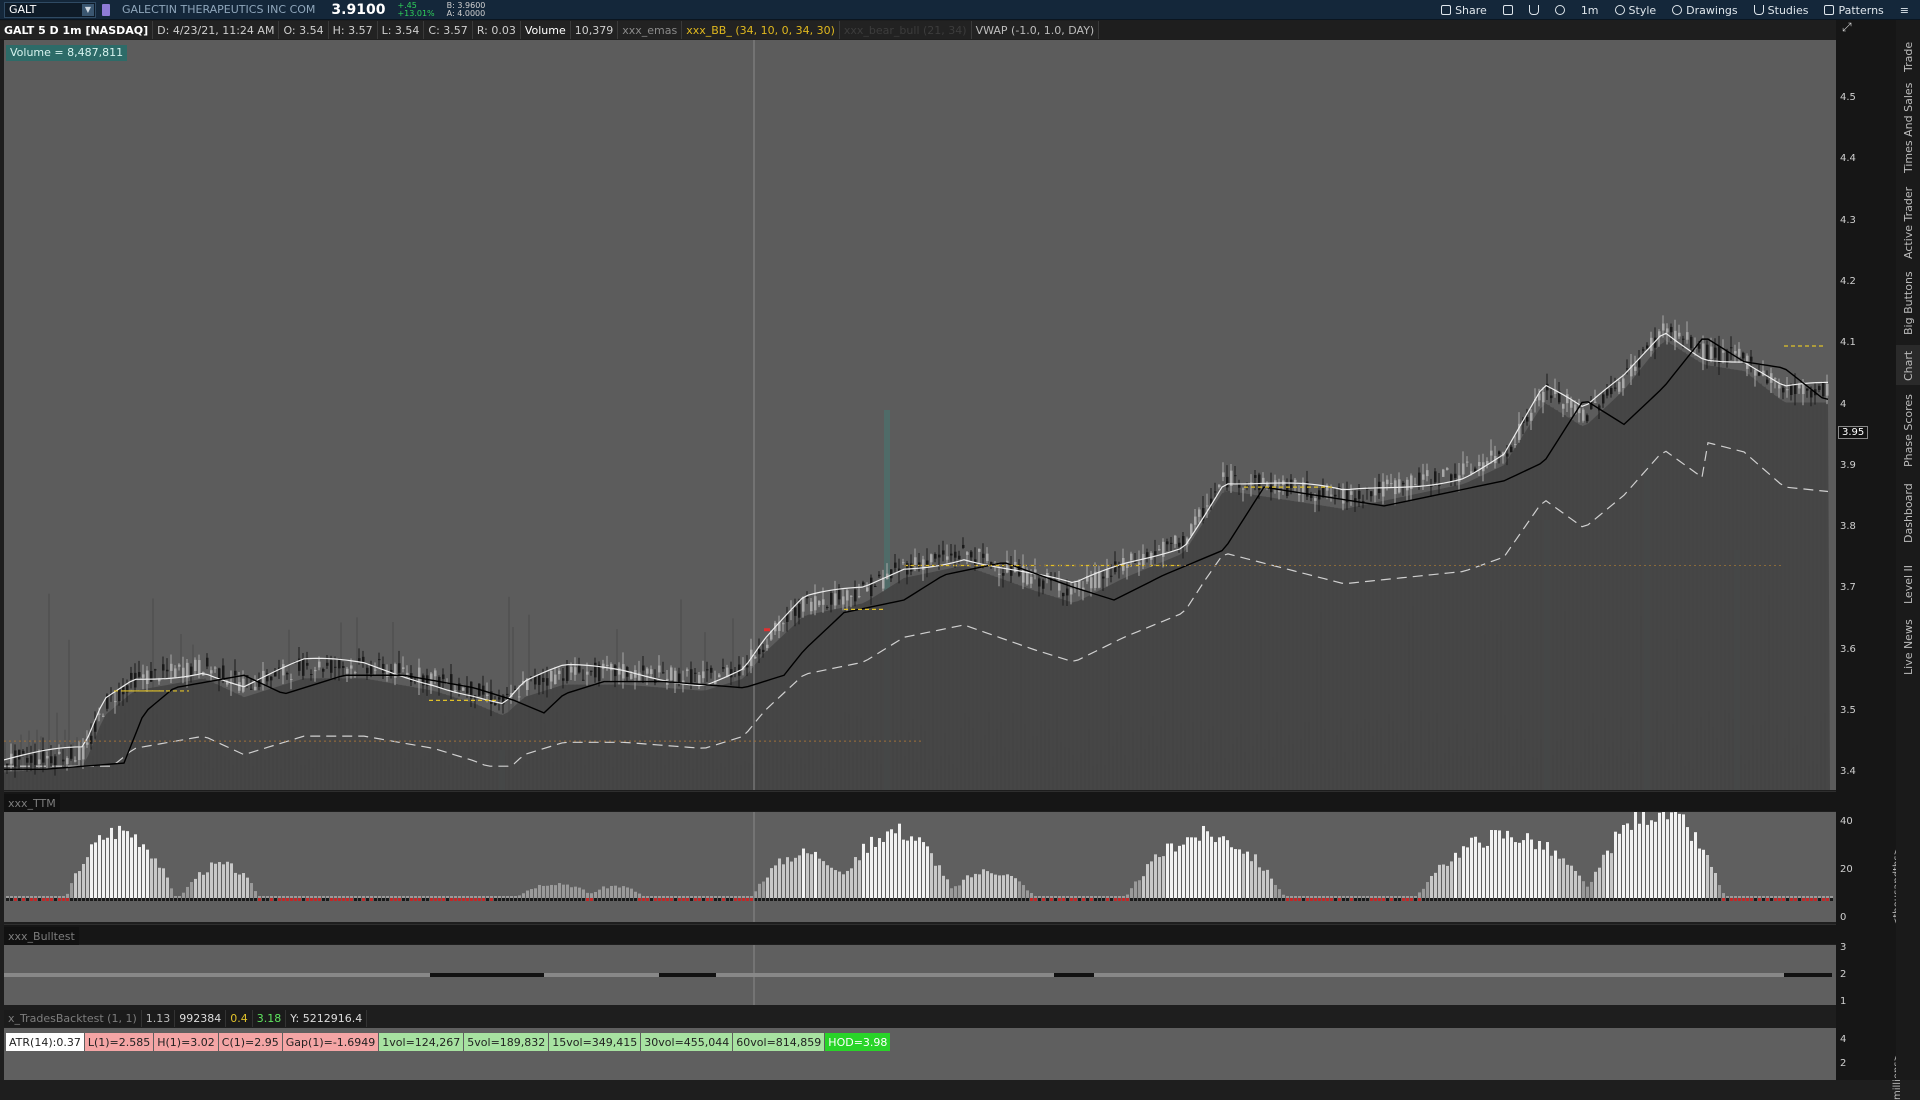 This screenshot has width=1920, height=1100. I want to click on chevron-down-icon: ▼, so click(88, 9).